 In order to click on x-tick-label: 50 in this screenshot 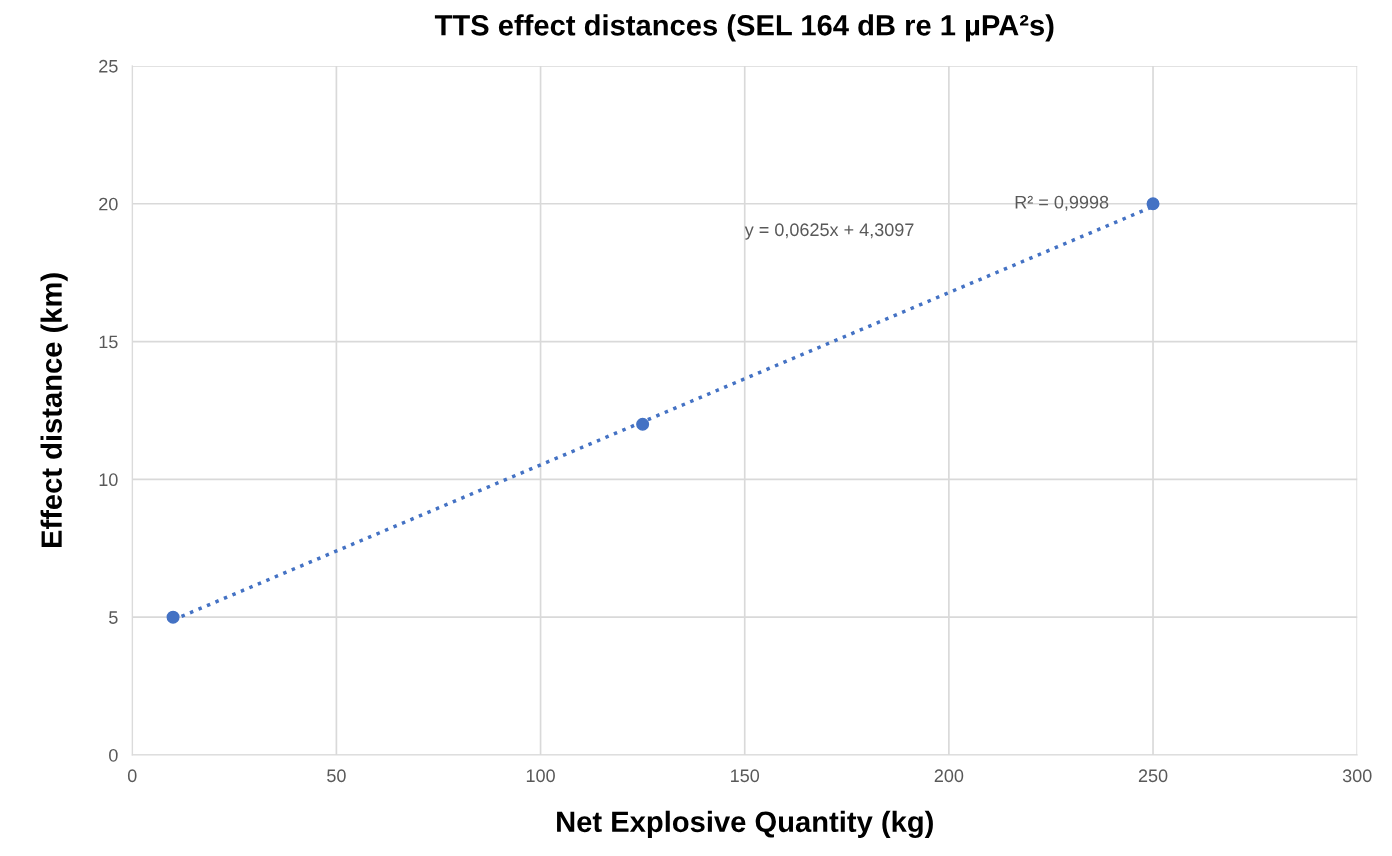, I will do `click(336, 776)`.